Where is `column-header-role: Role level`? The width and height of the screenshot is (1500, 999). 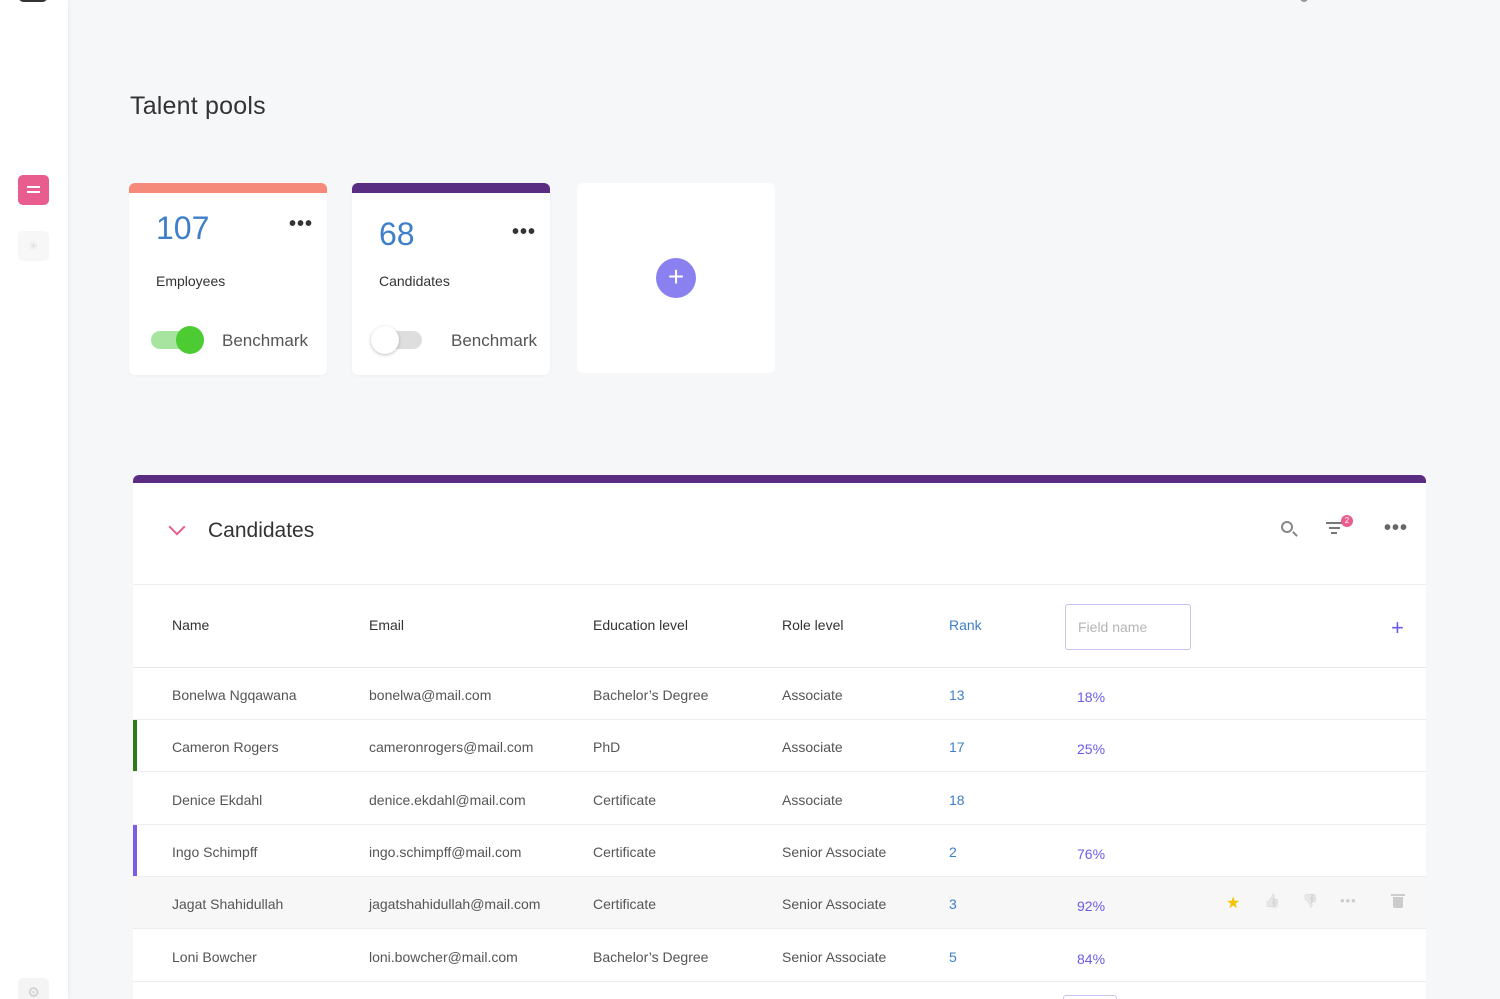 column-header-role: Role level is located at coordinates (813, 625).